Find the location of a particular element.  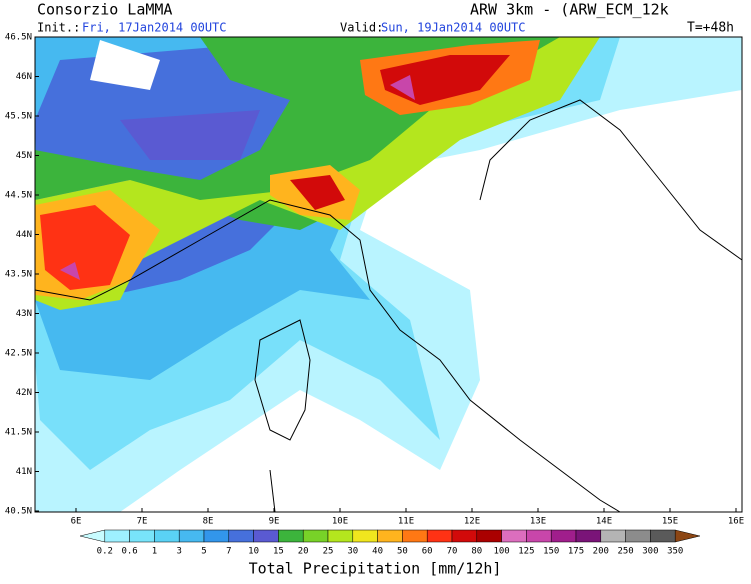

lon-label: 10E is located at coordinates (340, 522).